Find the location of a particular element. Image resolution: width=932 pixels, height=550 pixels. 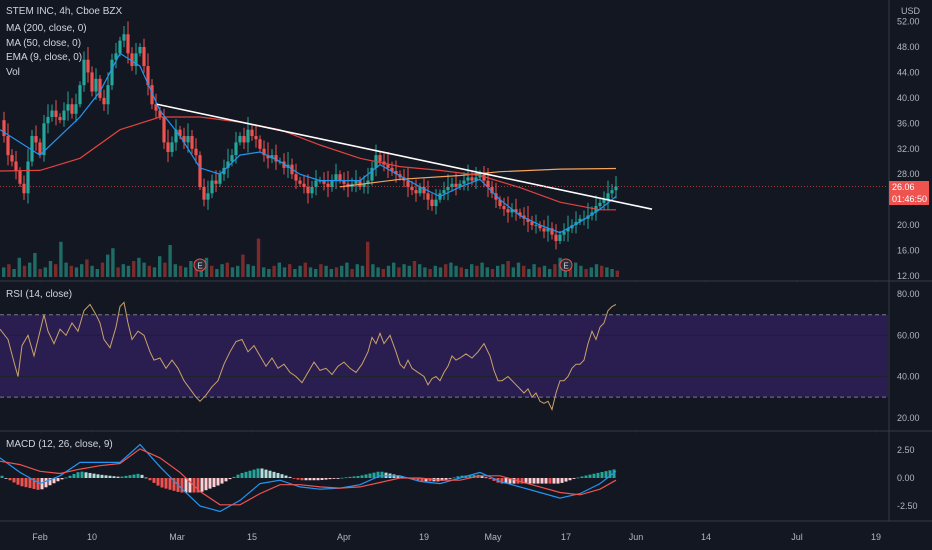

legend-ma200: MA (200, close, 0) is located at coordinates (46, 28).